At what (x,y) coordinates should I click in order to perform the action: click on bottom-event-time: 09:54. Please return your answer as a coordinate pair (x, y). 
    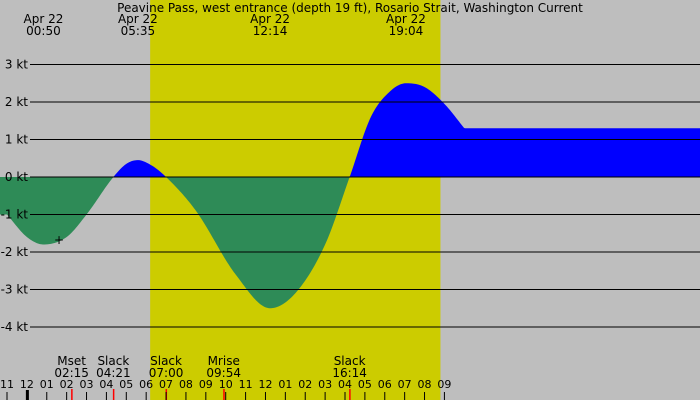
    Looking at the image, I should click on (223, 373).